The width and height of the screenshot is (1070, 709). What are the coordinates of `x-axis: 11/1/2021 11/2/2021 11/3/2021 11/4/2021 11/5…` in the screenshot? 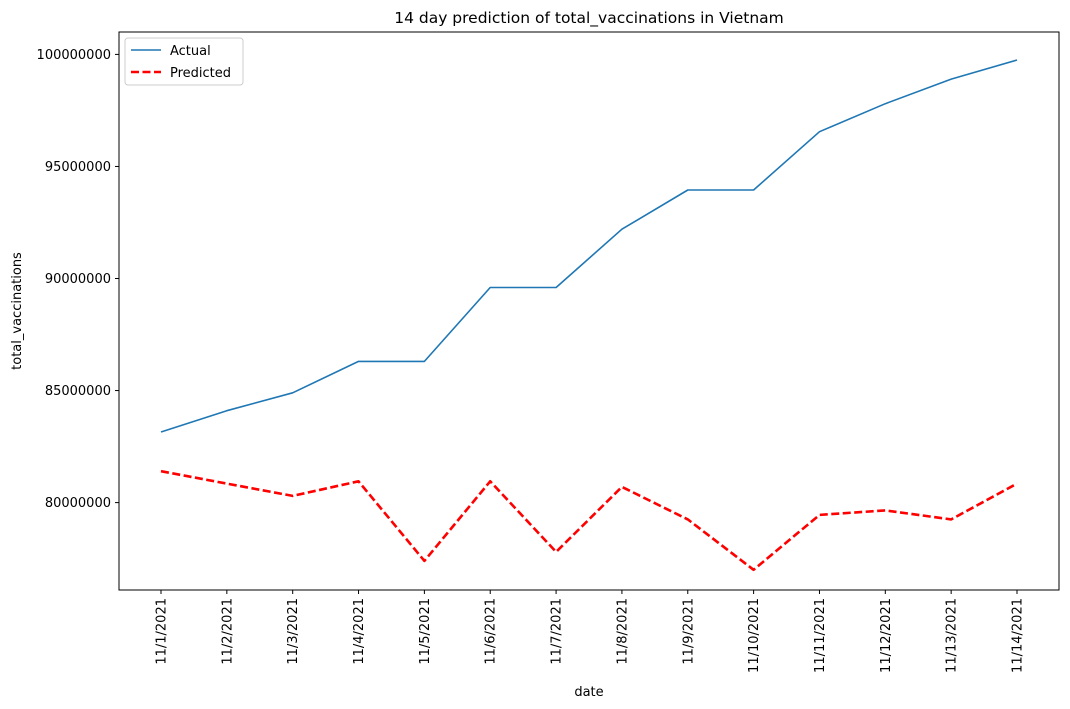 It's located at (590, 631).